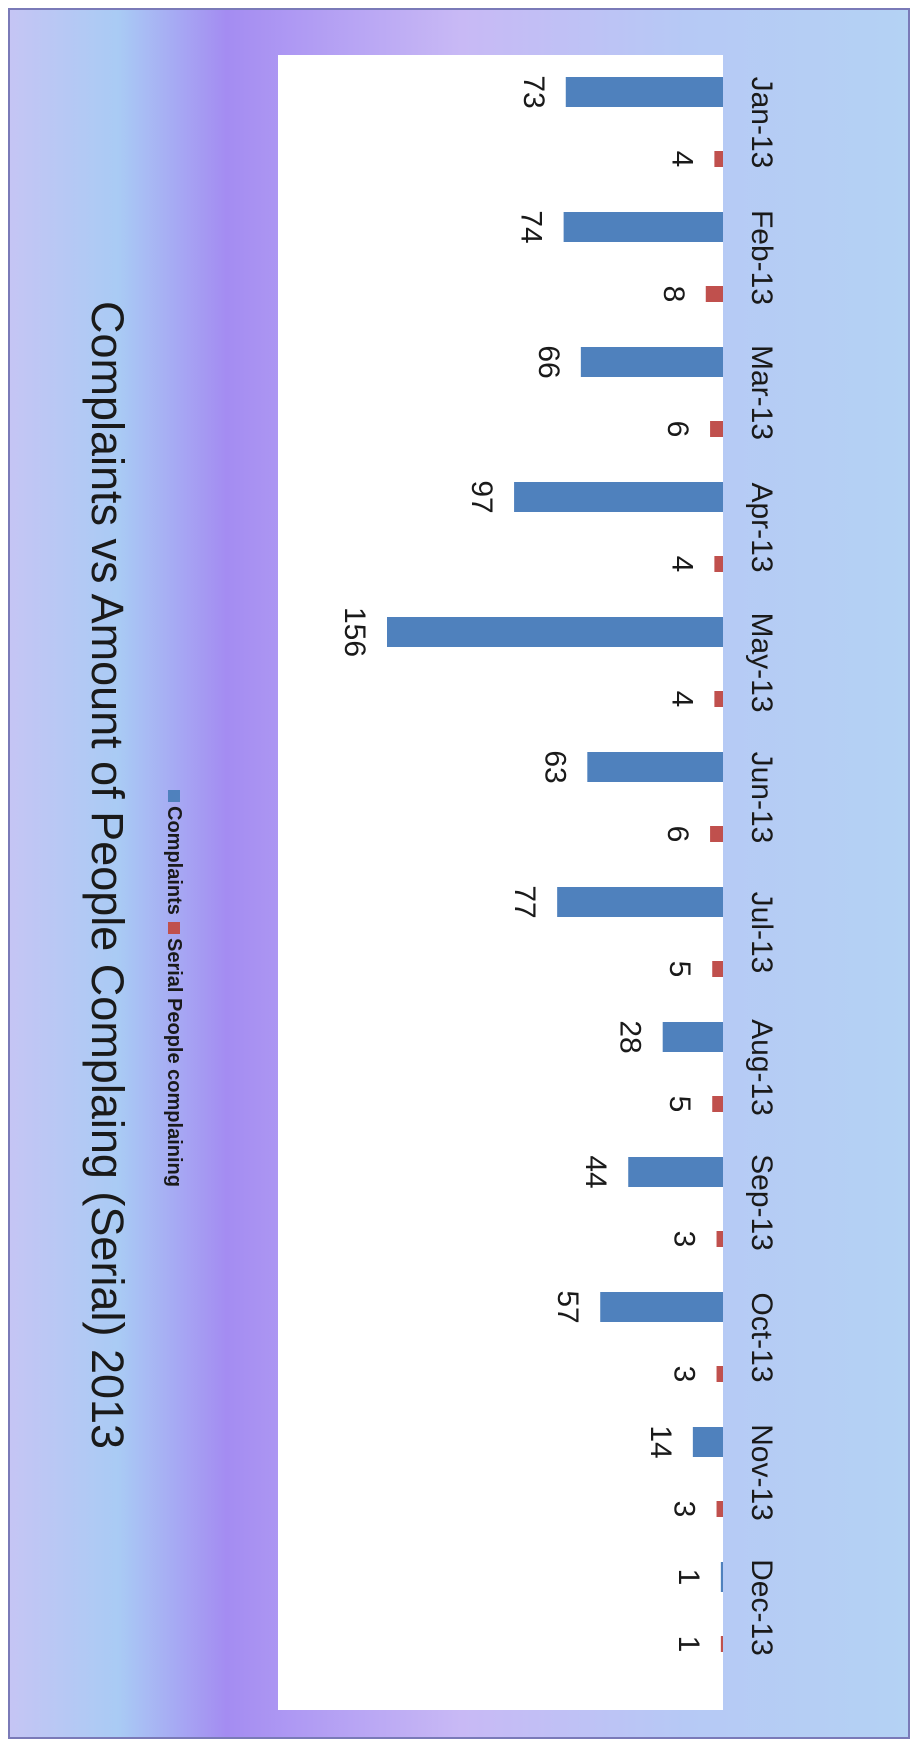 Image resolution: width=918 pixels, height=1747 pixels. Describe the element at coordinates (174, 928) in the screenshot. I see `legend-swatch-serial` at that location.